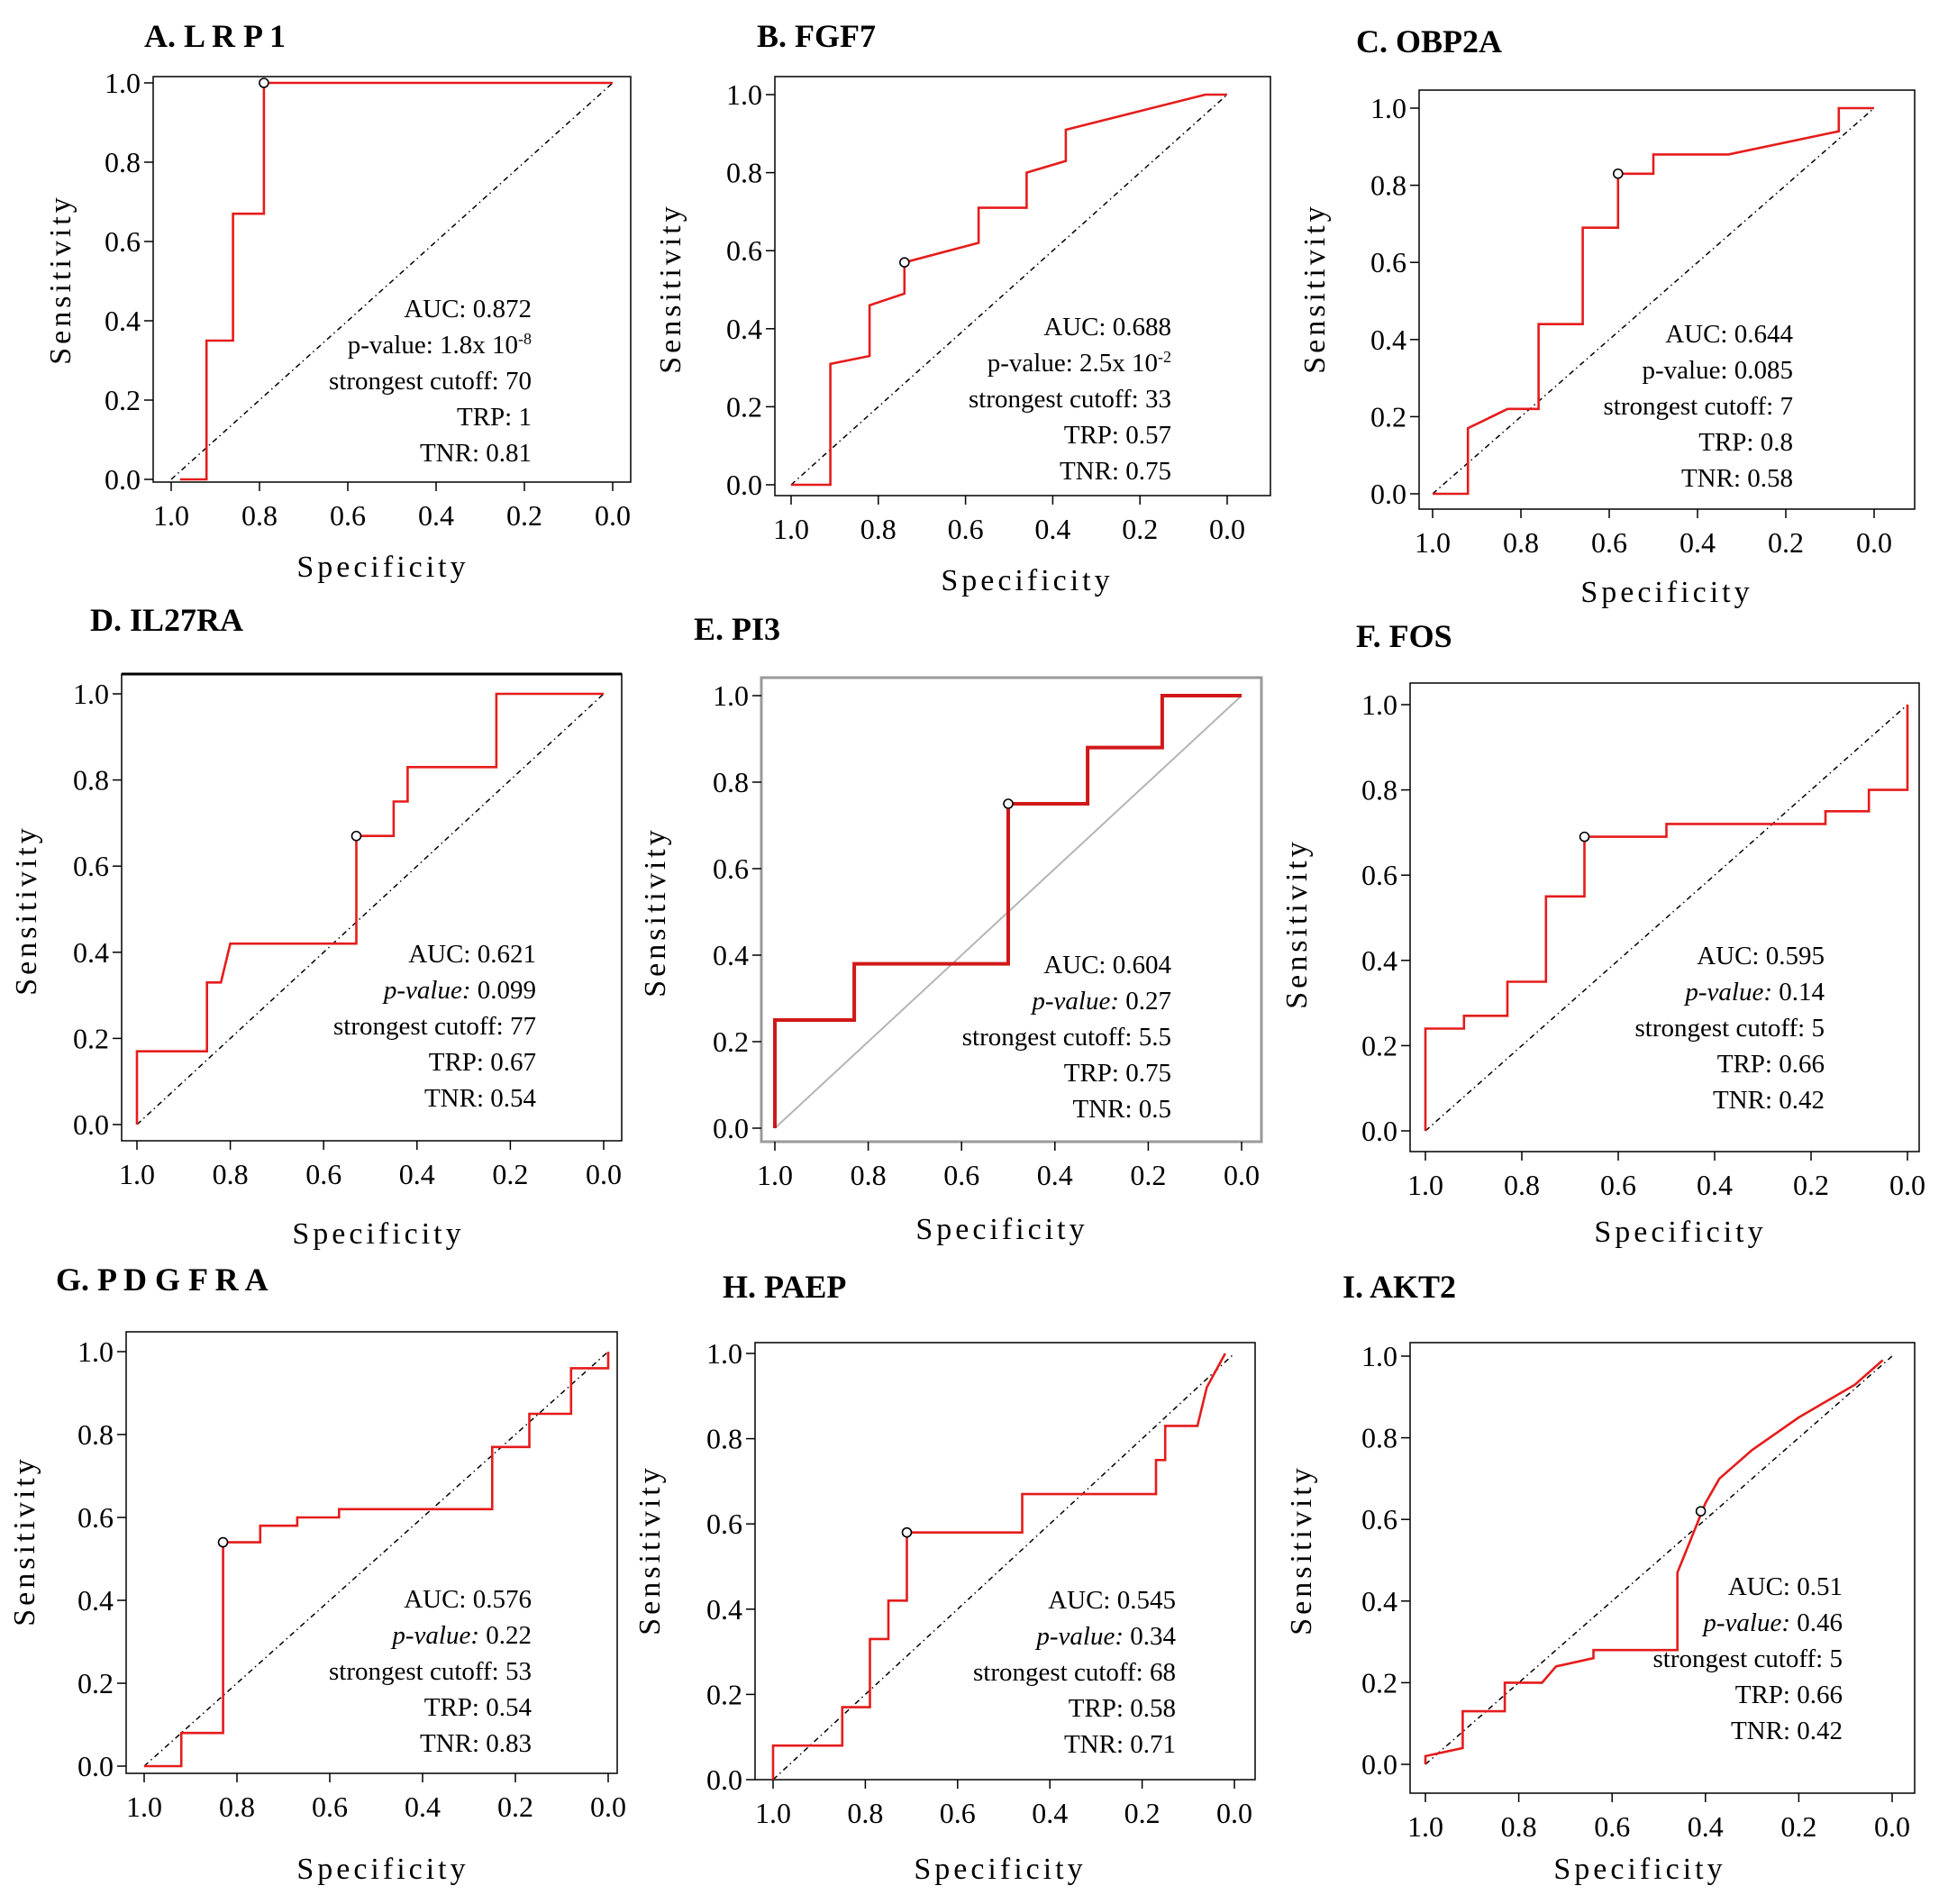 The height and width of the screenshot is (1904, 1948). What do you see at coordinates (1143, 965) in the screenshot?
I see `annotation-value: 0.604` at bounding box center [1143, 965].